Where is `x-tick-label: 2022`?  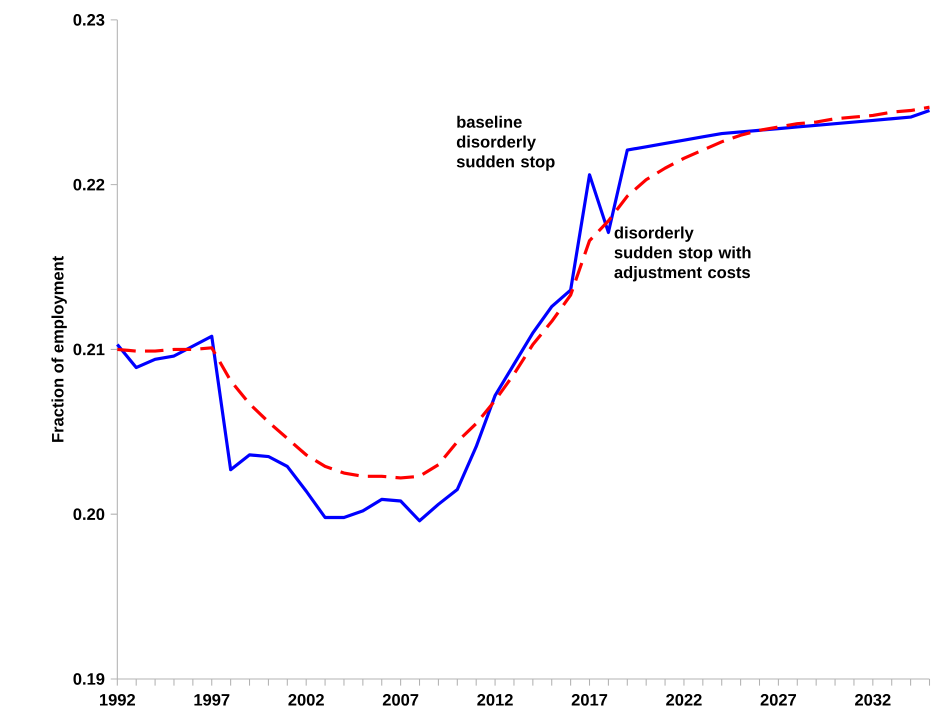
x-tick-label: 2022 is located at coordinates (684, 700).